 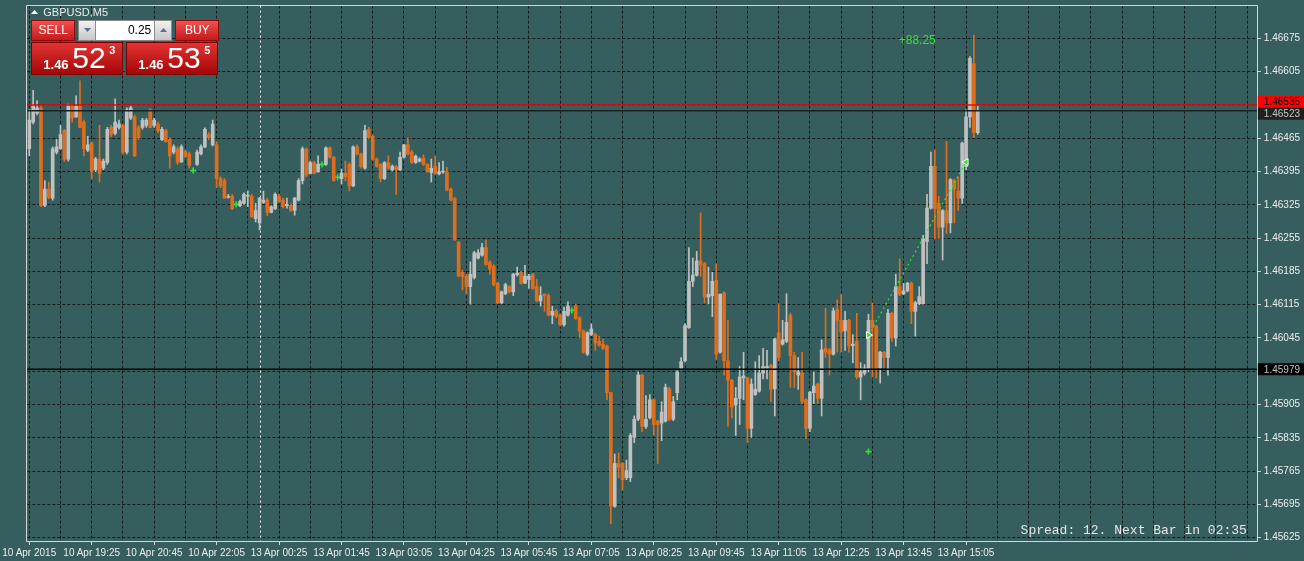 I want to click on annotation: +88.25, so click(x=917, y=39).